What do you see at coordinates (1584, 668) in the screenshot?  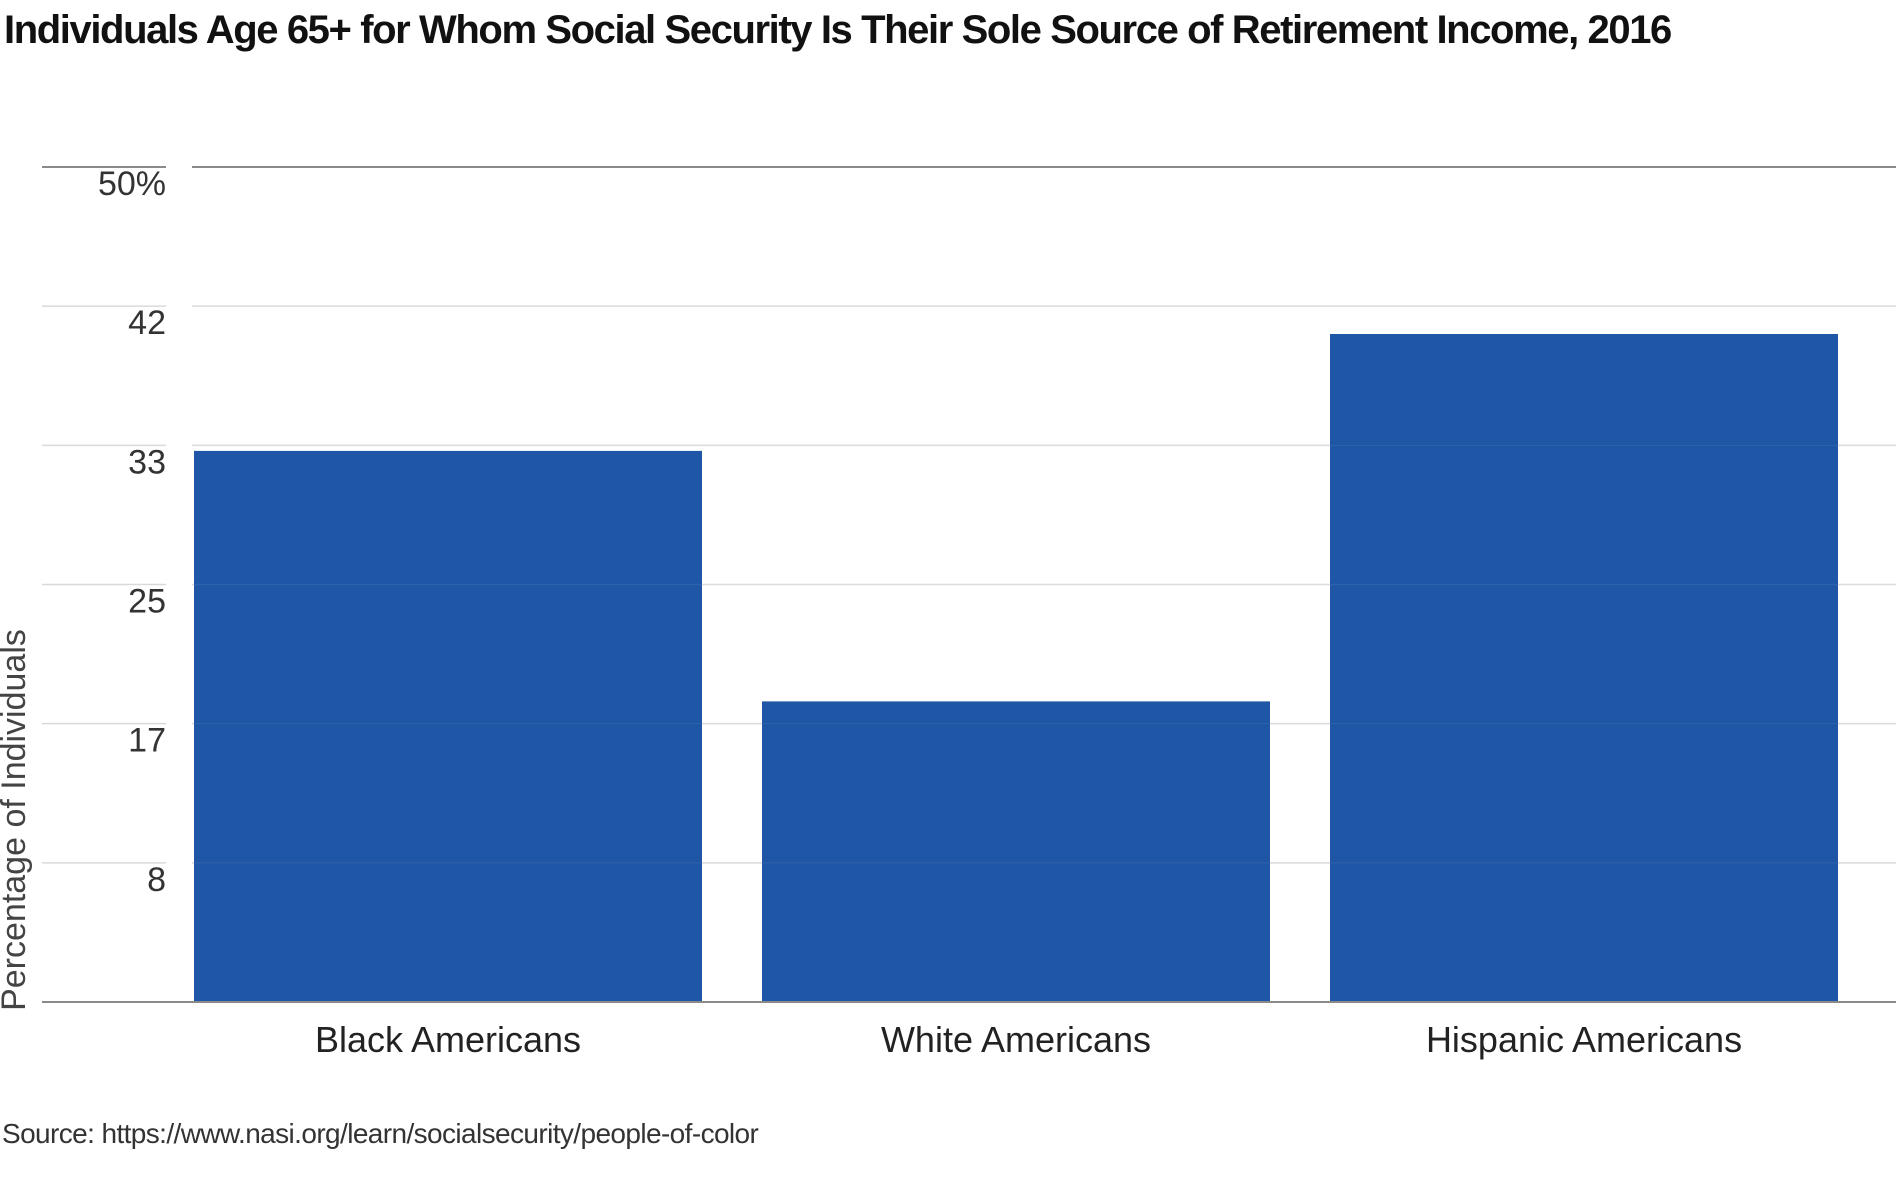 I see `bar-hispanic-americans` at bounding box center [1584, 668].